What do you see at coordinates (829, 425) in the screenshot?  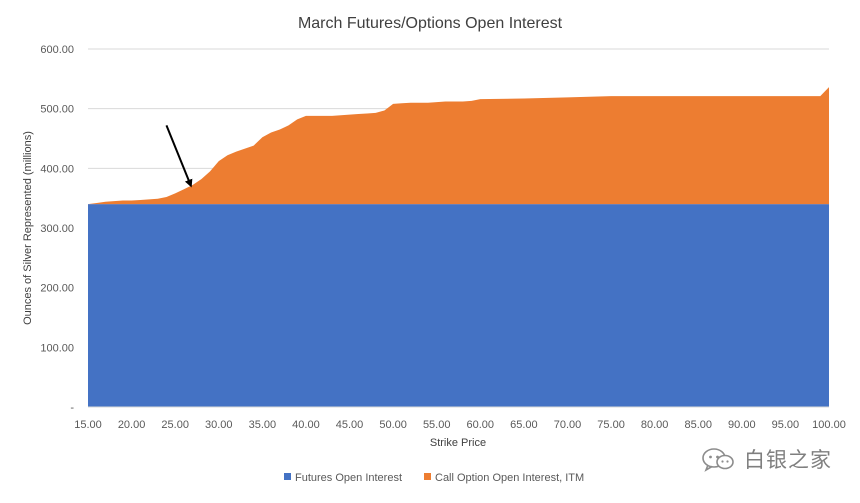 I see `x-tick-label: 100.00` at bounding box center [829, 425].